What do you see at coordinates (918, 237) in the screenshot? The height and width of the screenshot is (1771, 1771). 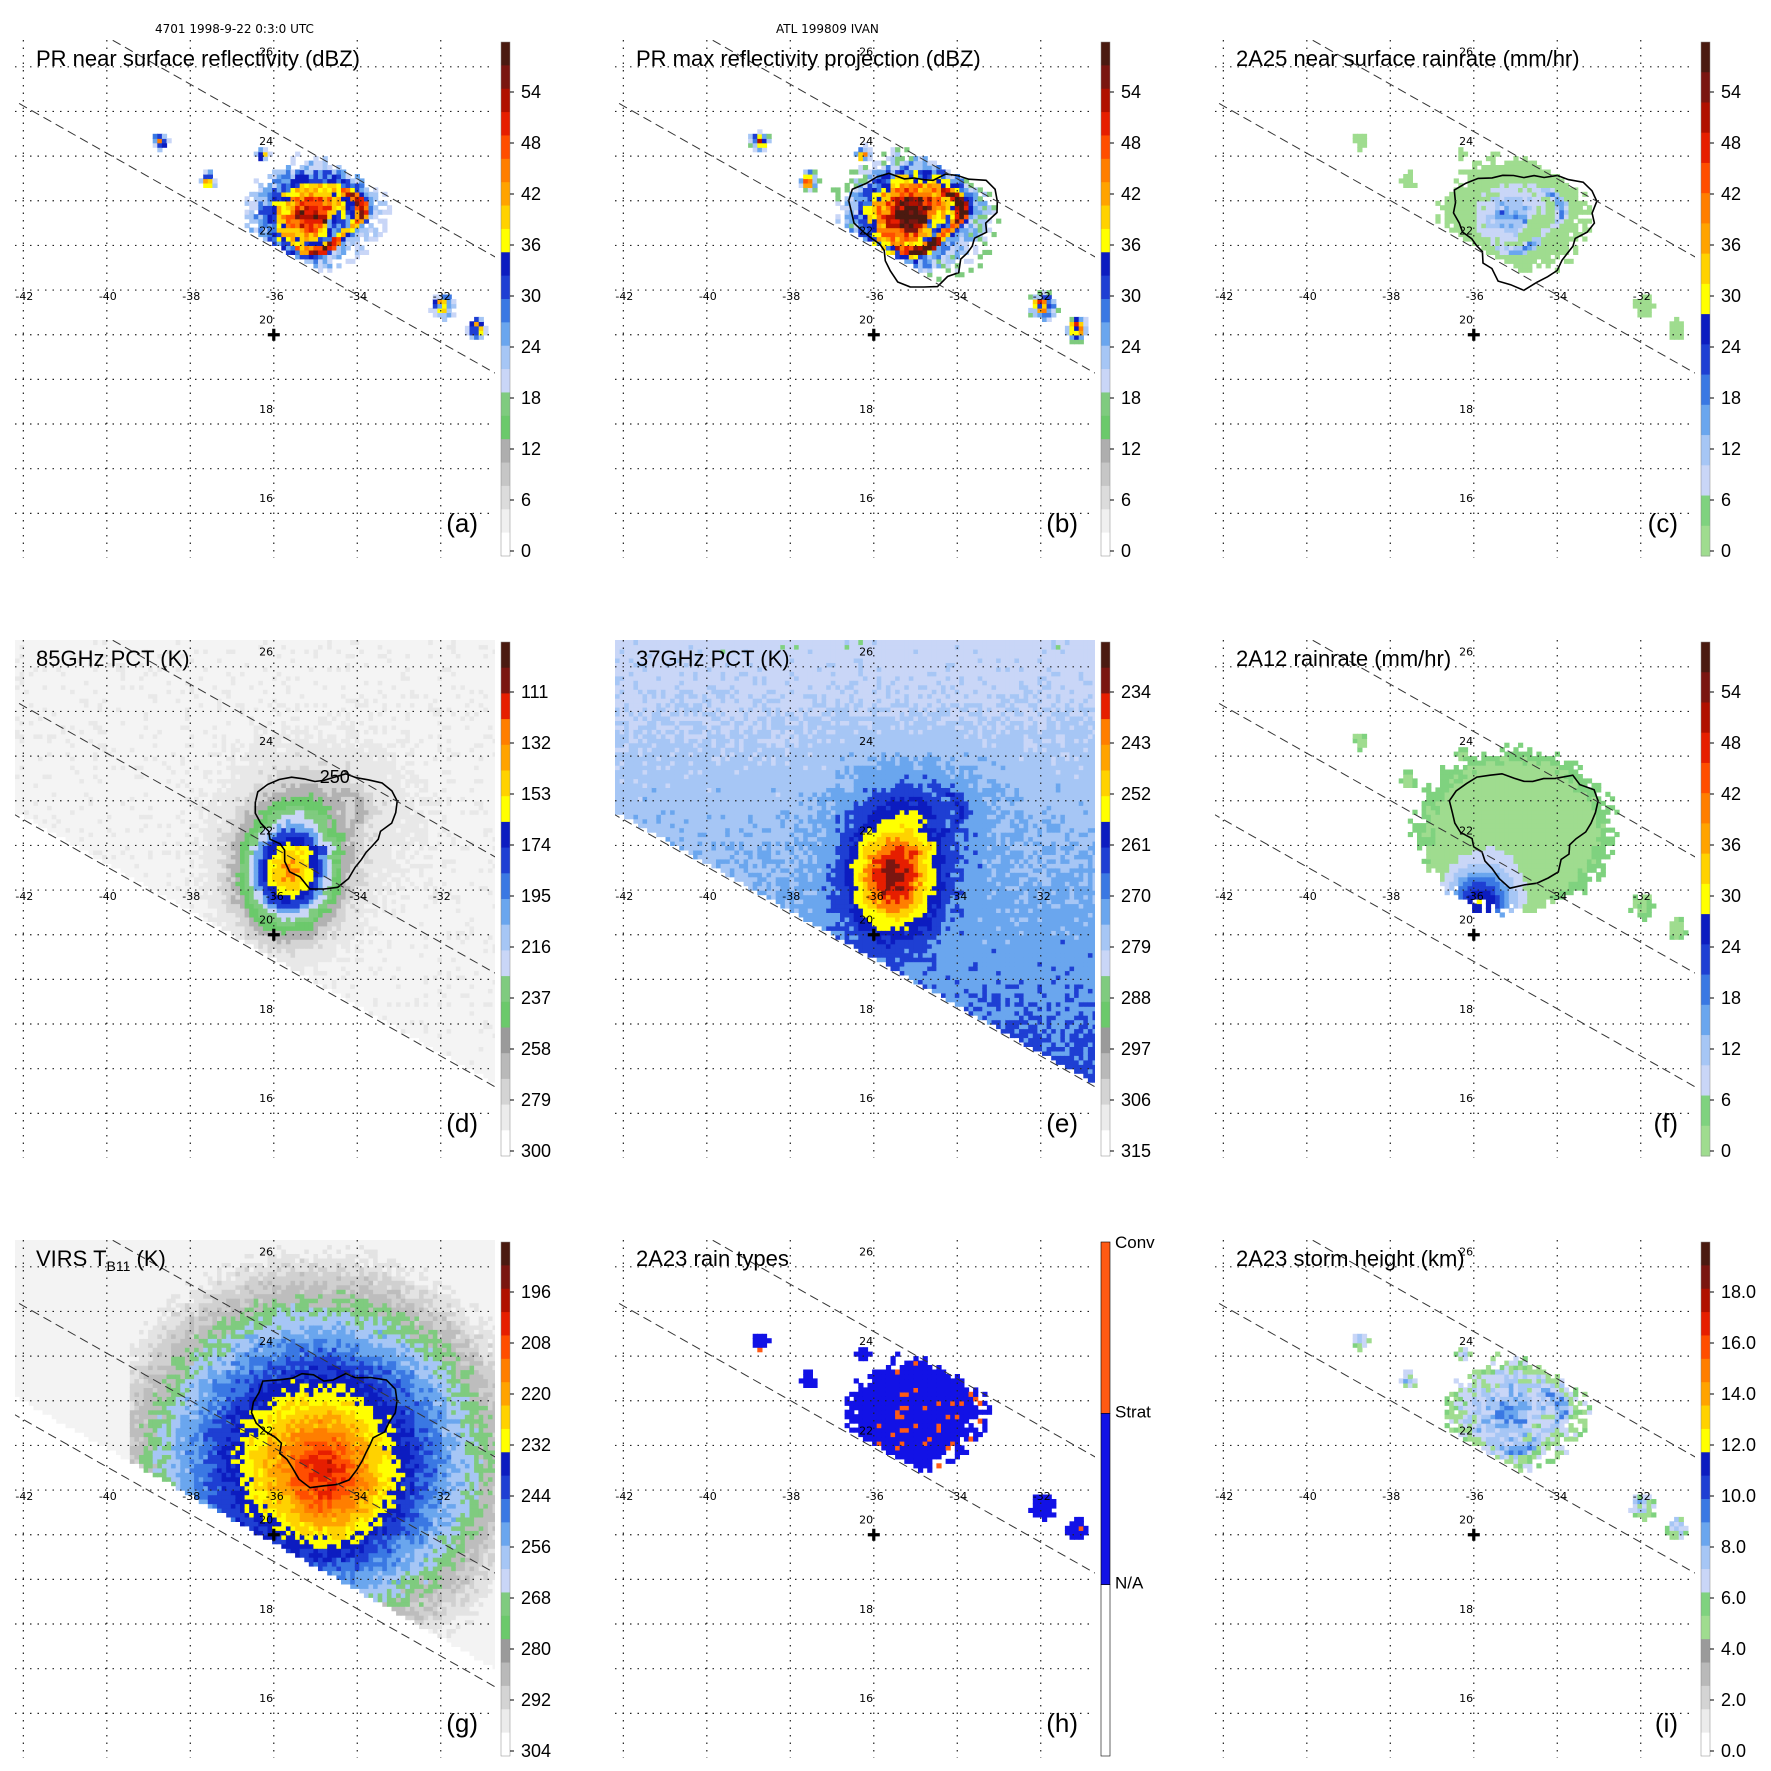 I see `data-field` at bounding box center [918, 237].